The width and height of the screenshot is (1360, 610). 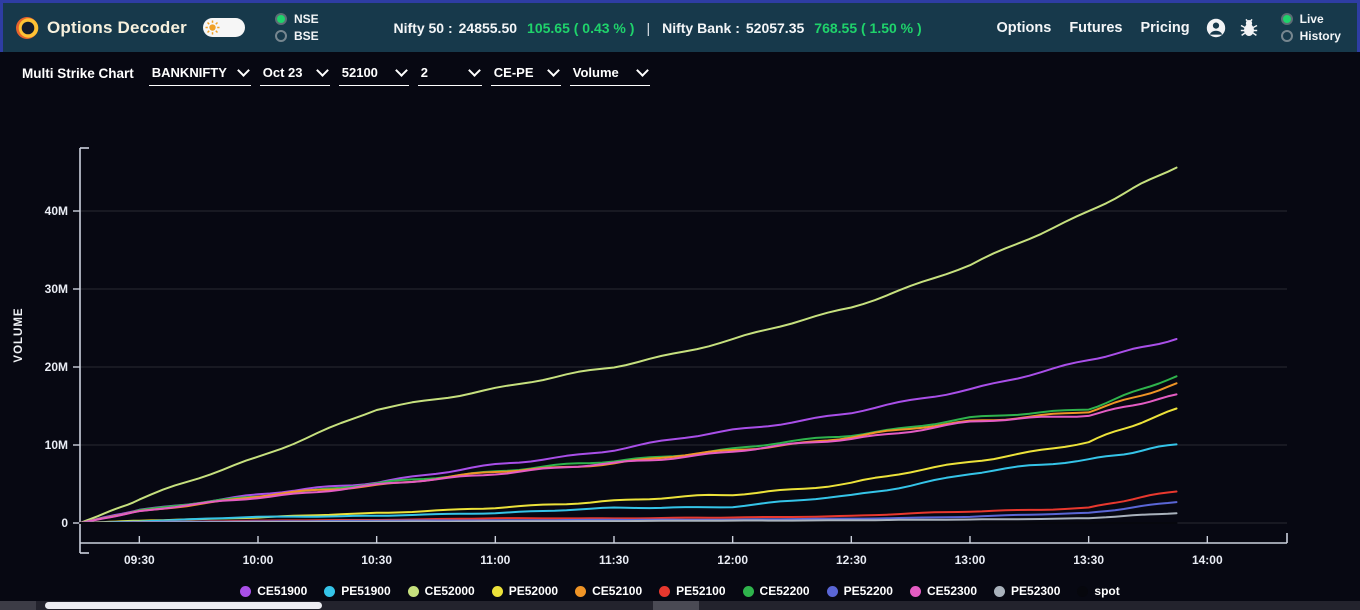 What do you see at coordinates (1088, 560) in the screenshot?
I see `x-tick-label: 13:30` at bounding box center [1088, 560].